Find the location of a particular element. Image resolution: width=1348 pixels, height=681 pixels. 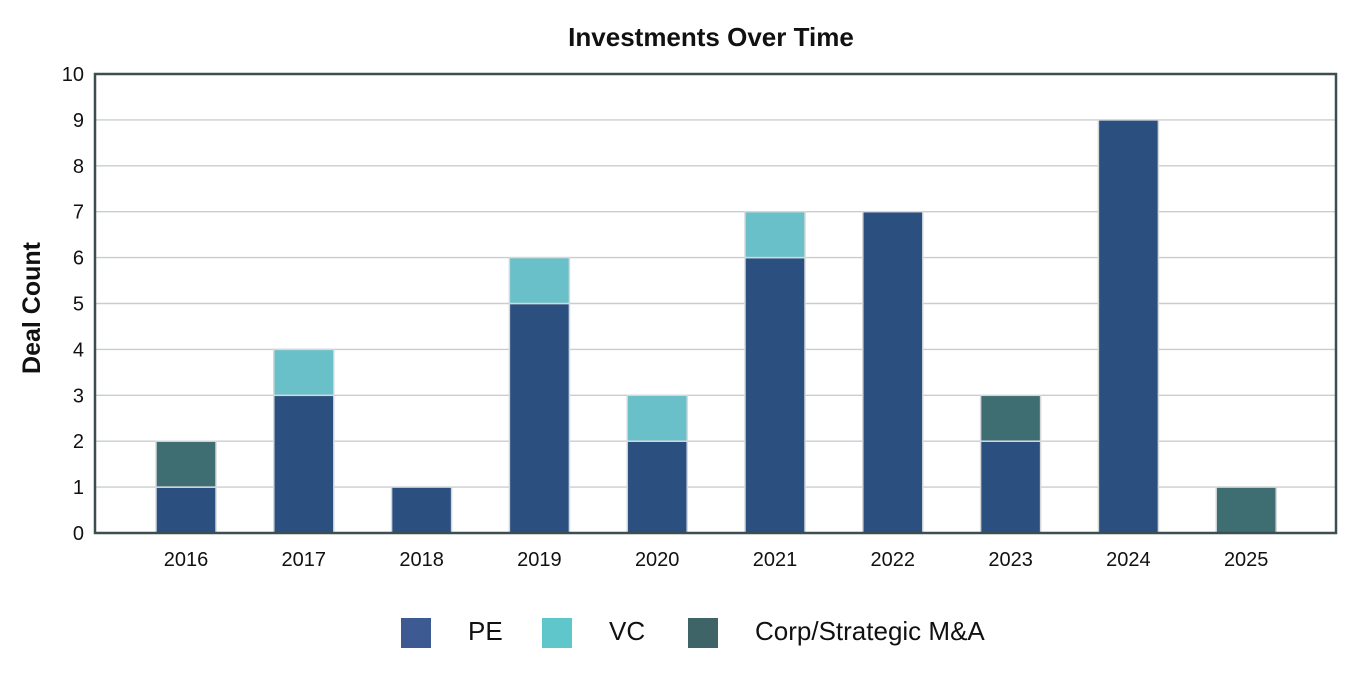

x-tick-label: 2024 is located at coordinates (1128, 560).